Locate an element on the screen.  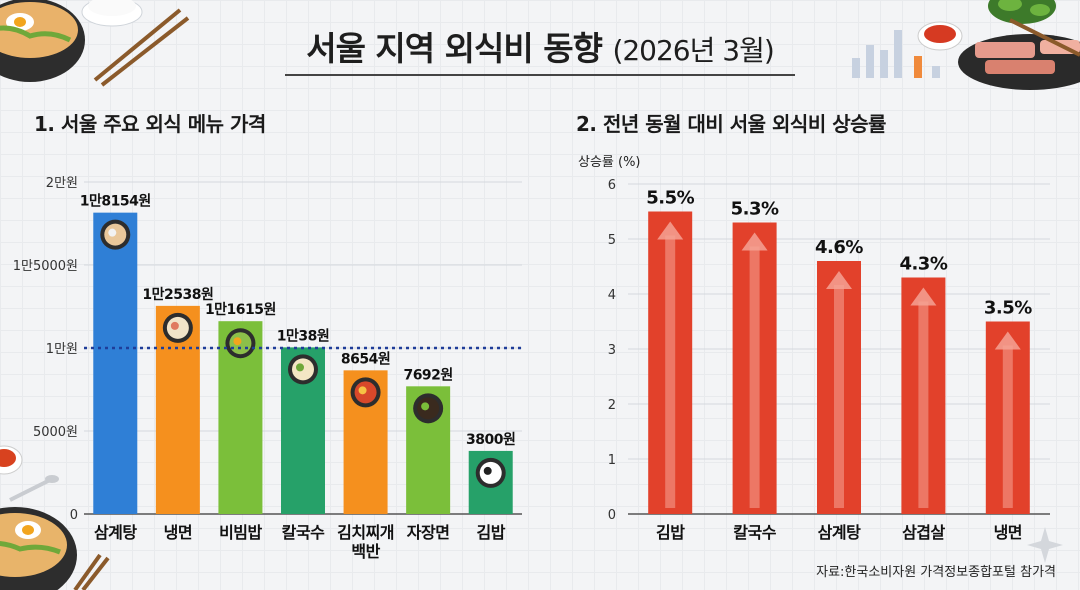
samgyetang-bowl-icon is located at coordinates (115, 234).